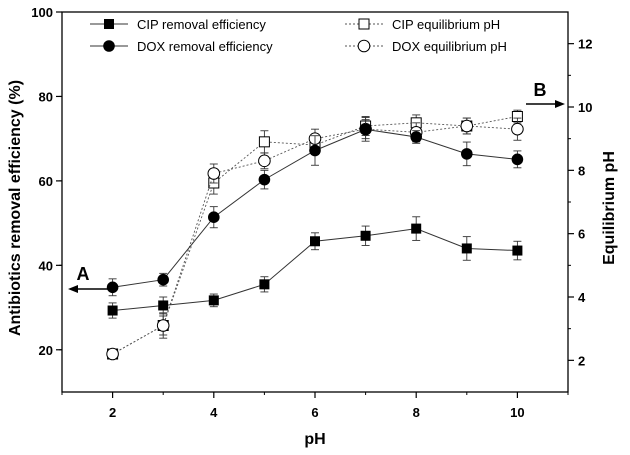 The height and width of the screenshot is (455, 630). Describe the element at coordinates (214, 412) in the screenshot. I see `x-tick-label: 4` at that location.